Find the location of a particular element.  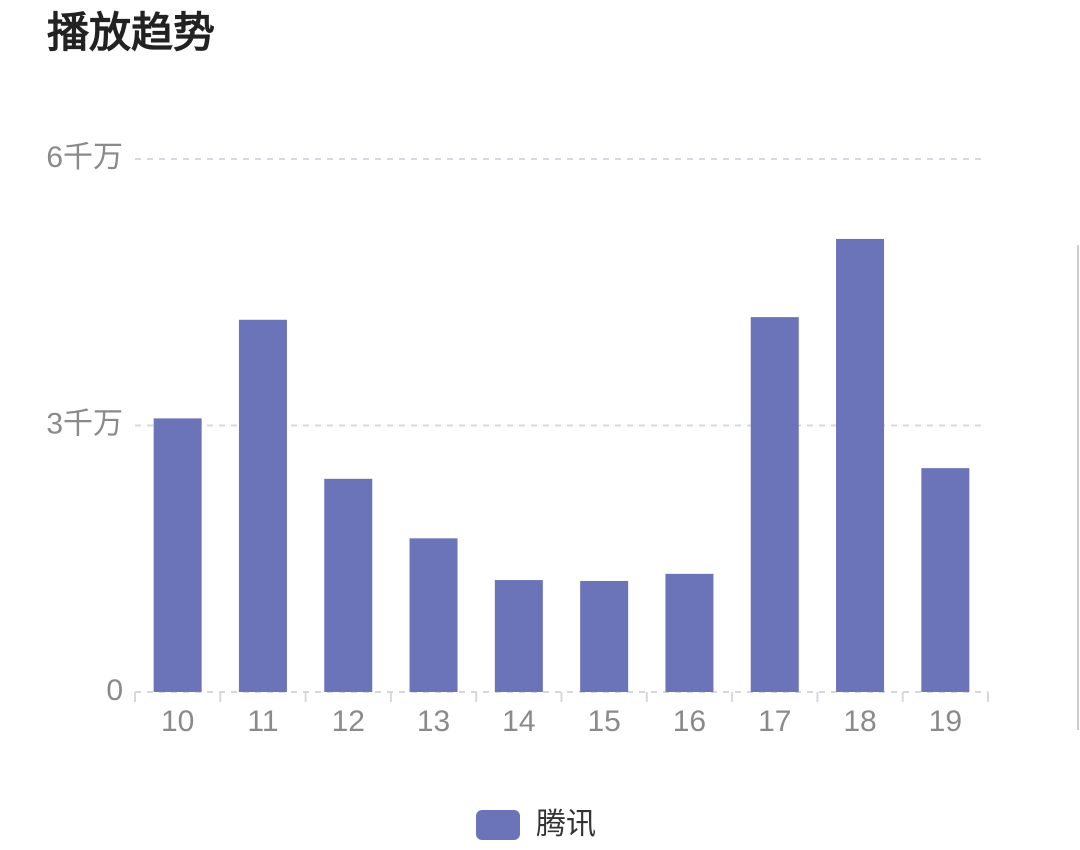

y-tick-label: 3千万 is located at coordinates (84, 423).